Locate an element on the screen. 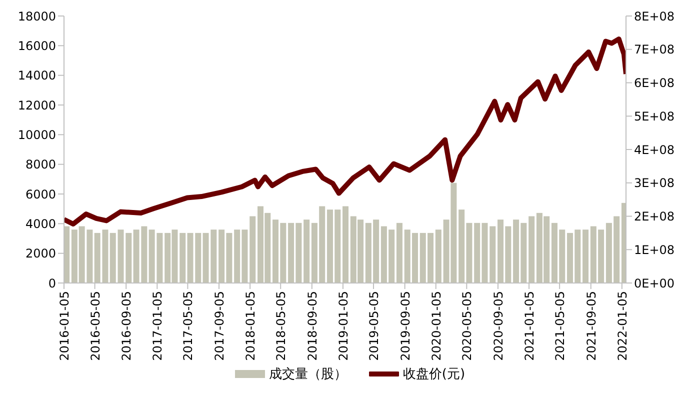 The image size is (700, 395). x-tick-label: 2016-09-05 is located at coordinates (127, 326).